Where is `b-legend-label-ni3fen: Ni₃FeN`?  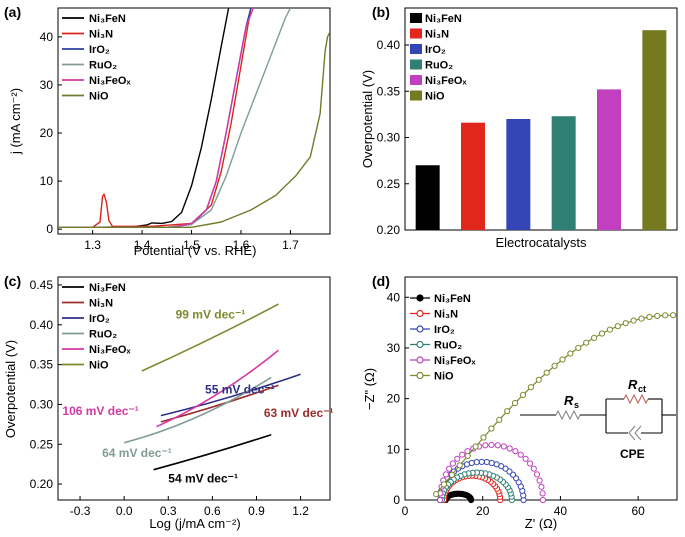 b-legend-label-ni3fen: Ni₃FeN is located at coordinates (443, 19).